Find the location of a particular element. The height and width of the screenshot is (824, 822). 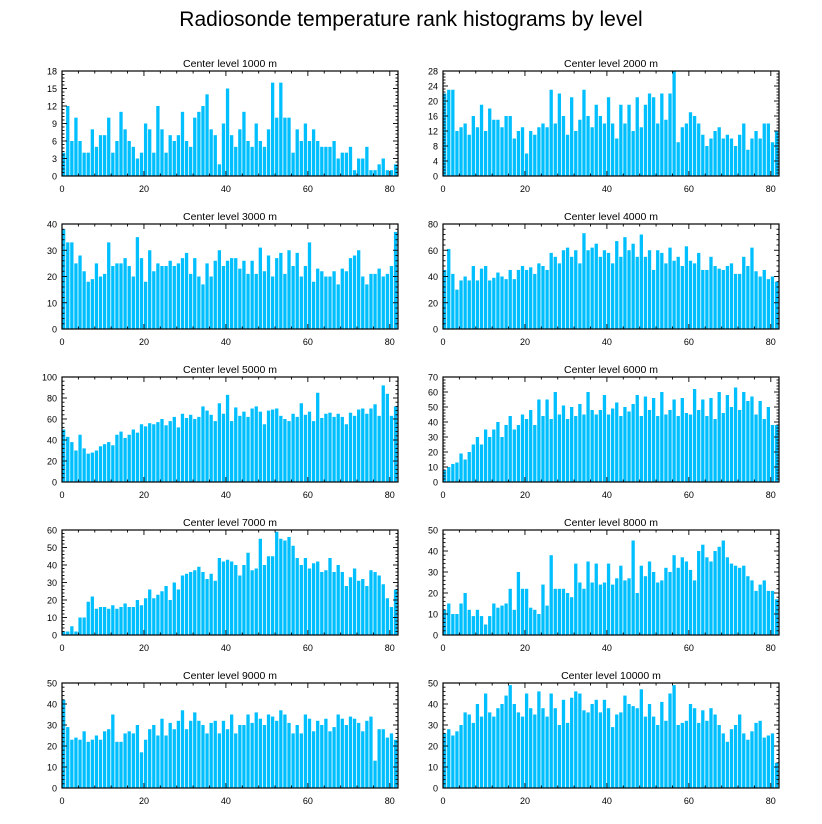

y-tick-label: 20 is located at coordinates (433, 102).